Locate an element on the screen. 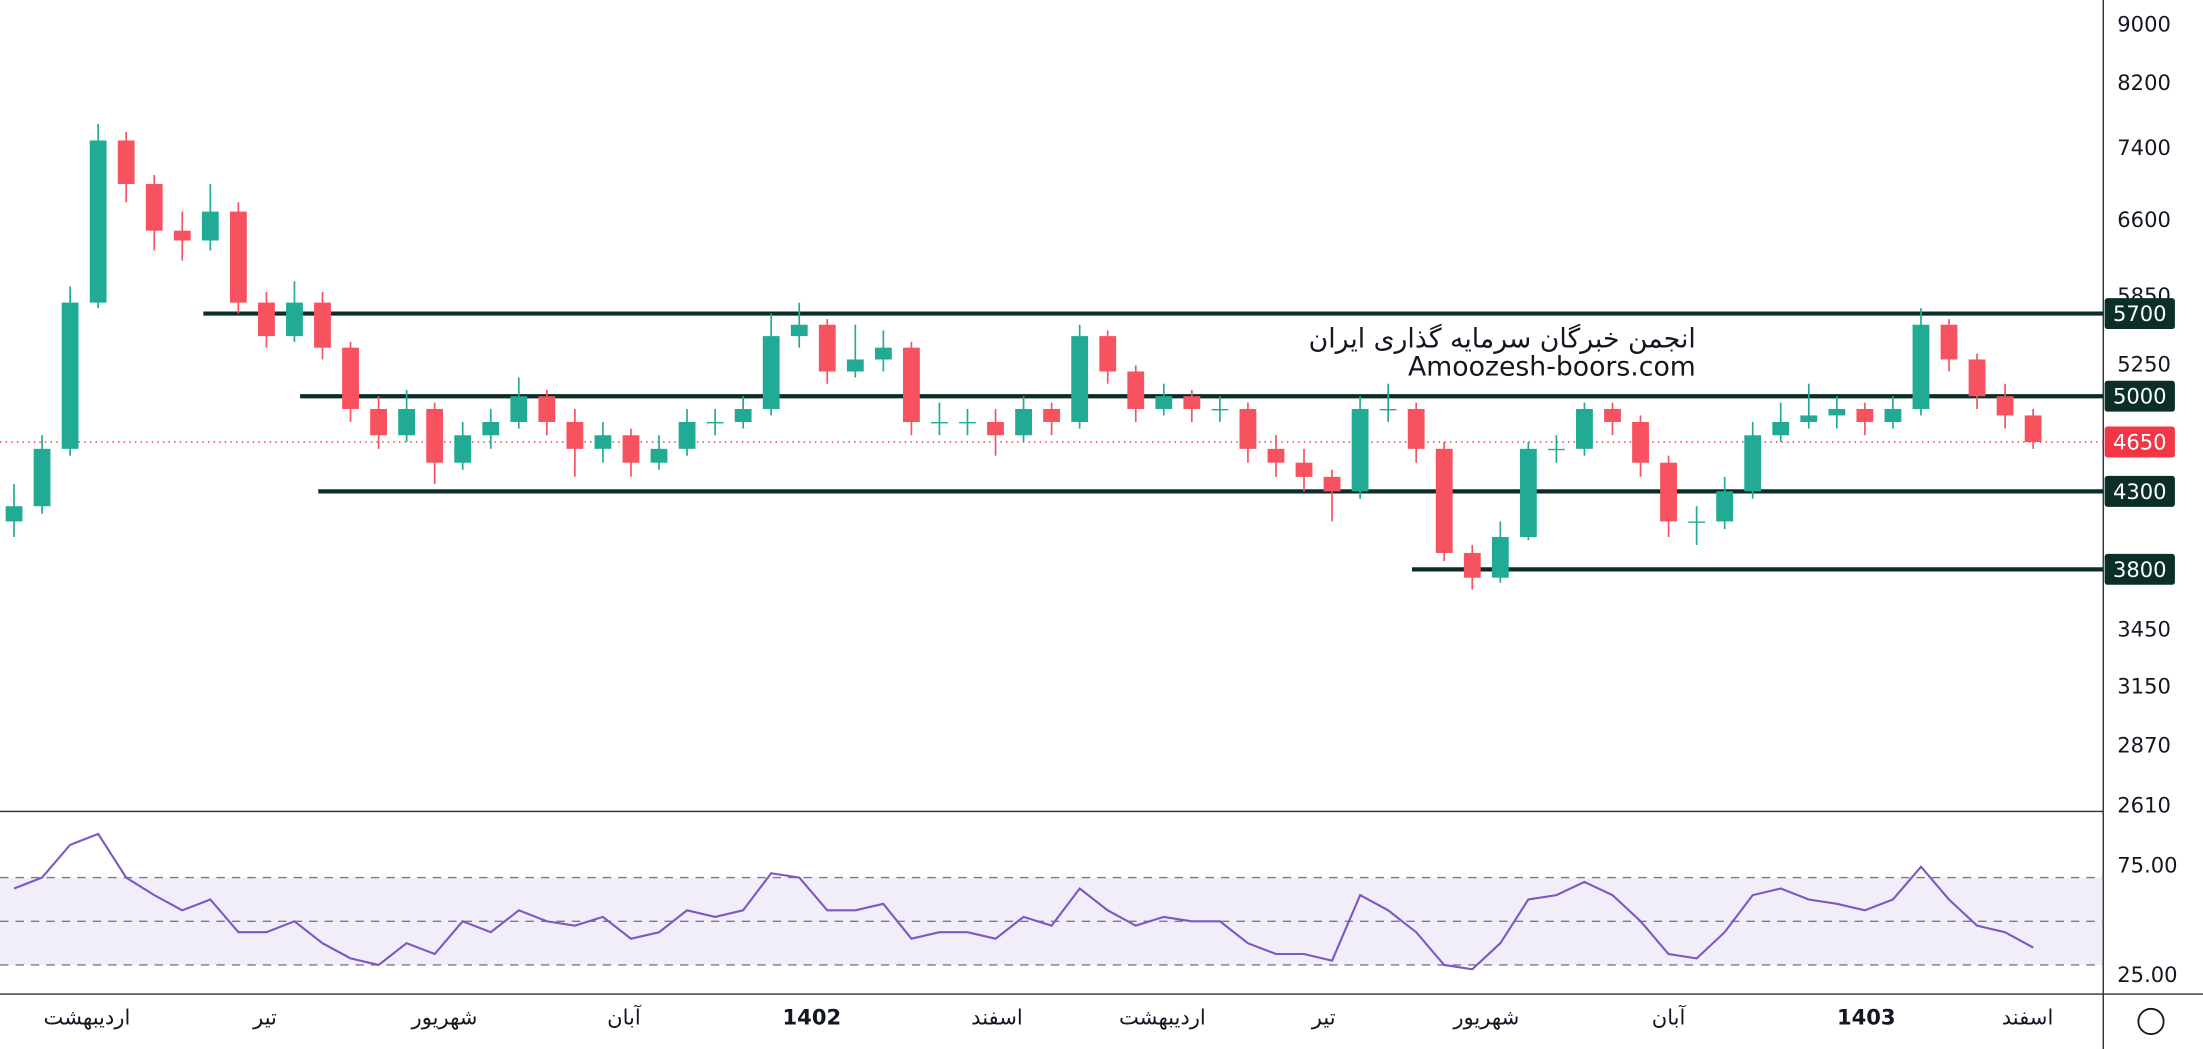 The image size is (2203, 1049). y-tick-label: 5250 is located at coordinates (2144, 363).